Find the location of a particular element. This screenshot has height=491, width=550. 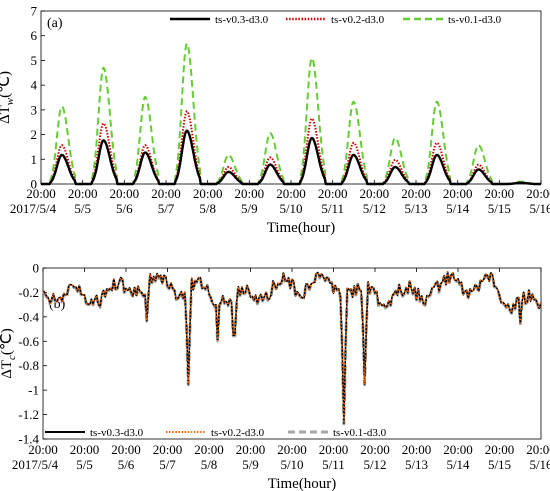

series-line-ts-v0.2-d3.0 is located at coordinates (291, 147).